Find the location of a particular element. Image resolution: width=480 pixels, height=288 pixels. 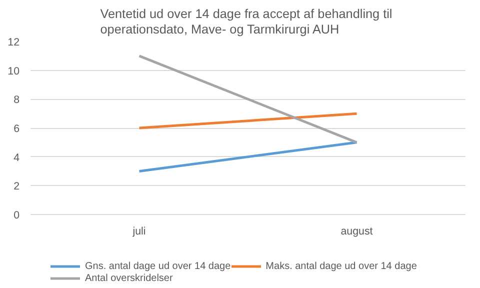

legend-label: Maks. antal dage ud over 14 dage is located at coordinates (341, 266).